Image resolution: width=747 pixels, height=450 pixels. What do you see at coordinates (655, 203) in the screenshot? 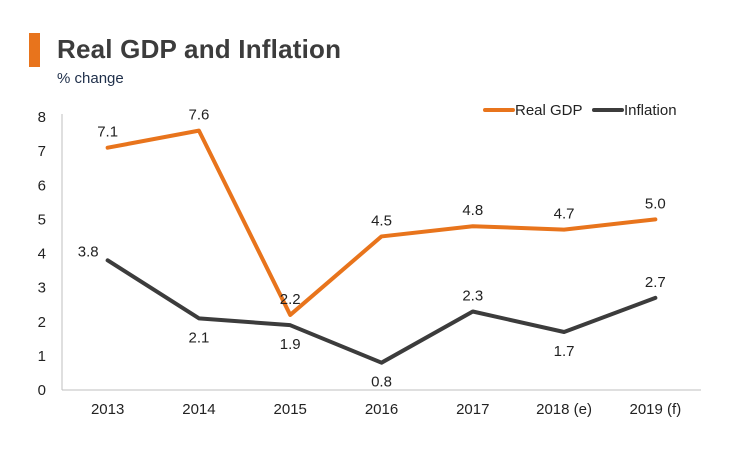
I see `data-label: 5.0` at bounding box center [655, 203].